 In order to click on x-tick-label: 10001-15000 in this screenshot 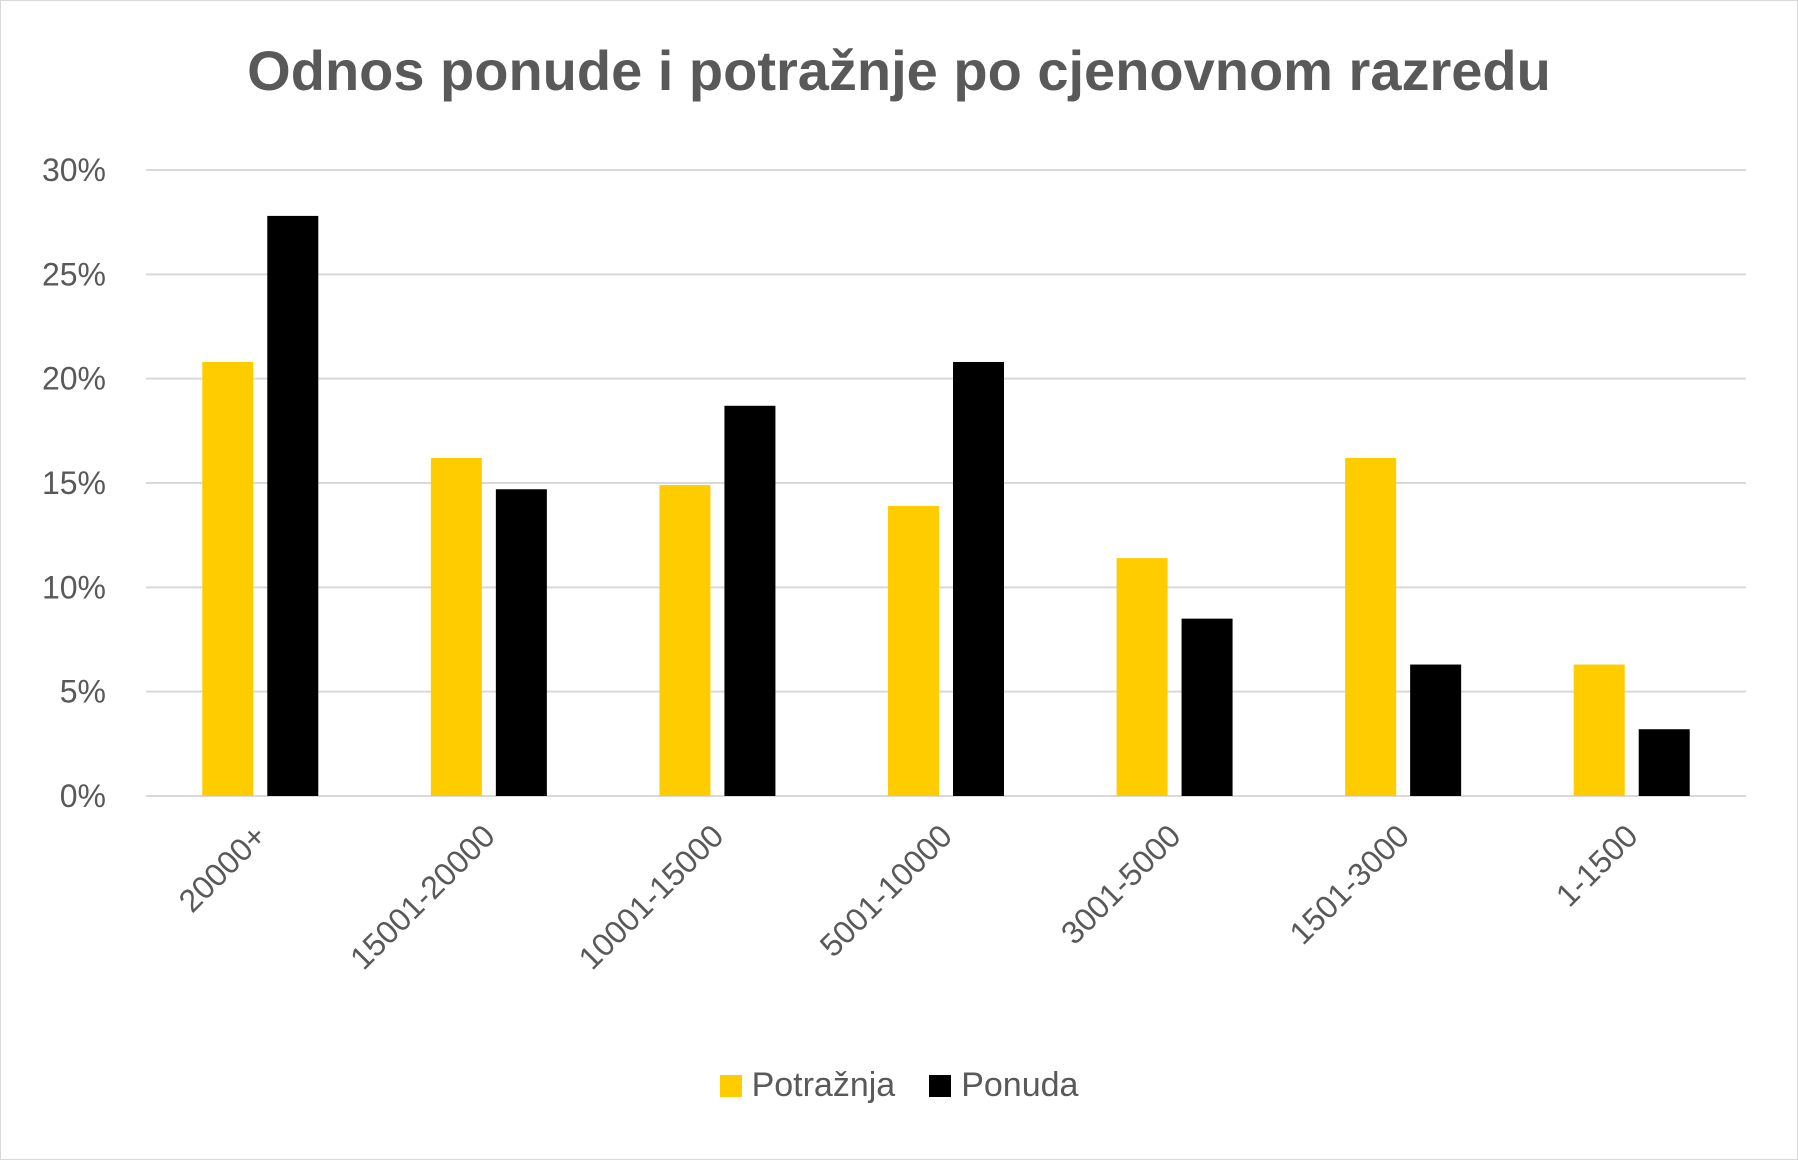, I will do `click(651, 896)`.